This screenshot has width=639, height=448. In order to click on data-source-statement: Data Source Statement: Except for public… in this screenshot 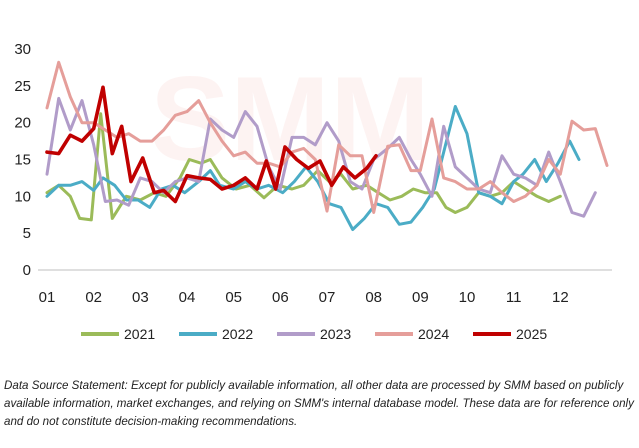, I will do `click(319, 403)`.